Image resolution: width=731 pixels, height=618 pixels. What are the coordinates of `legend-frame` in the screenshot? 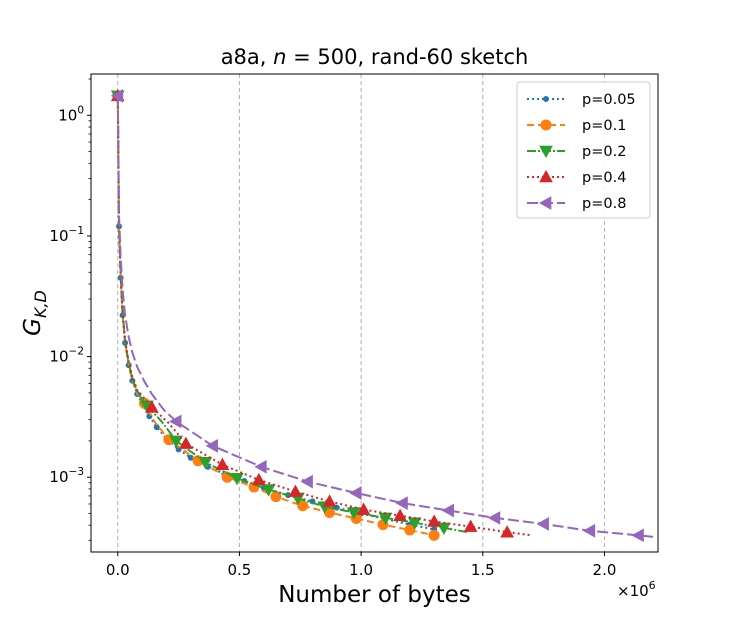 It's located at (583, 150).